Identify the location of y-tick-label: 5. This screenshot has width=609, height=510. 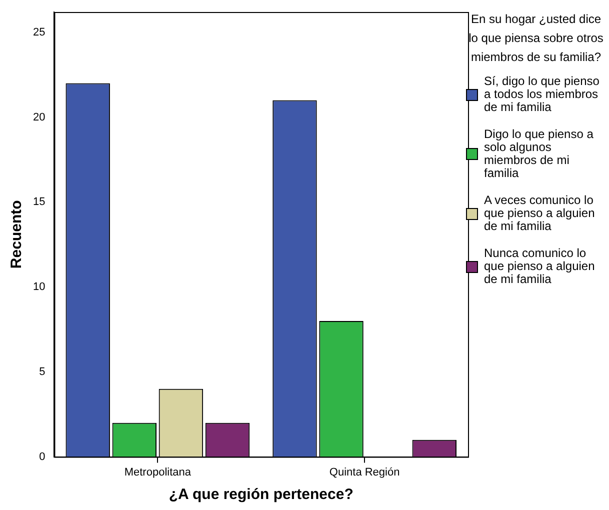
(42, 372).